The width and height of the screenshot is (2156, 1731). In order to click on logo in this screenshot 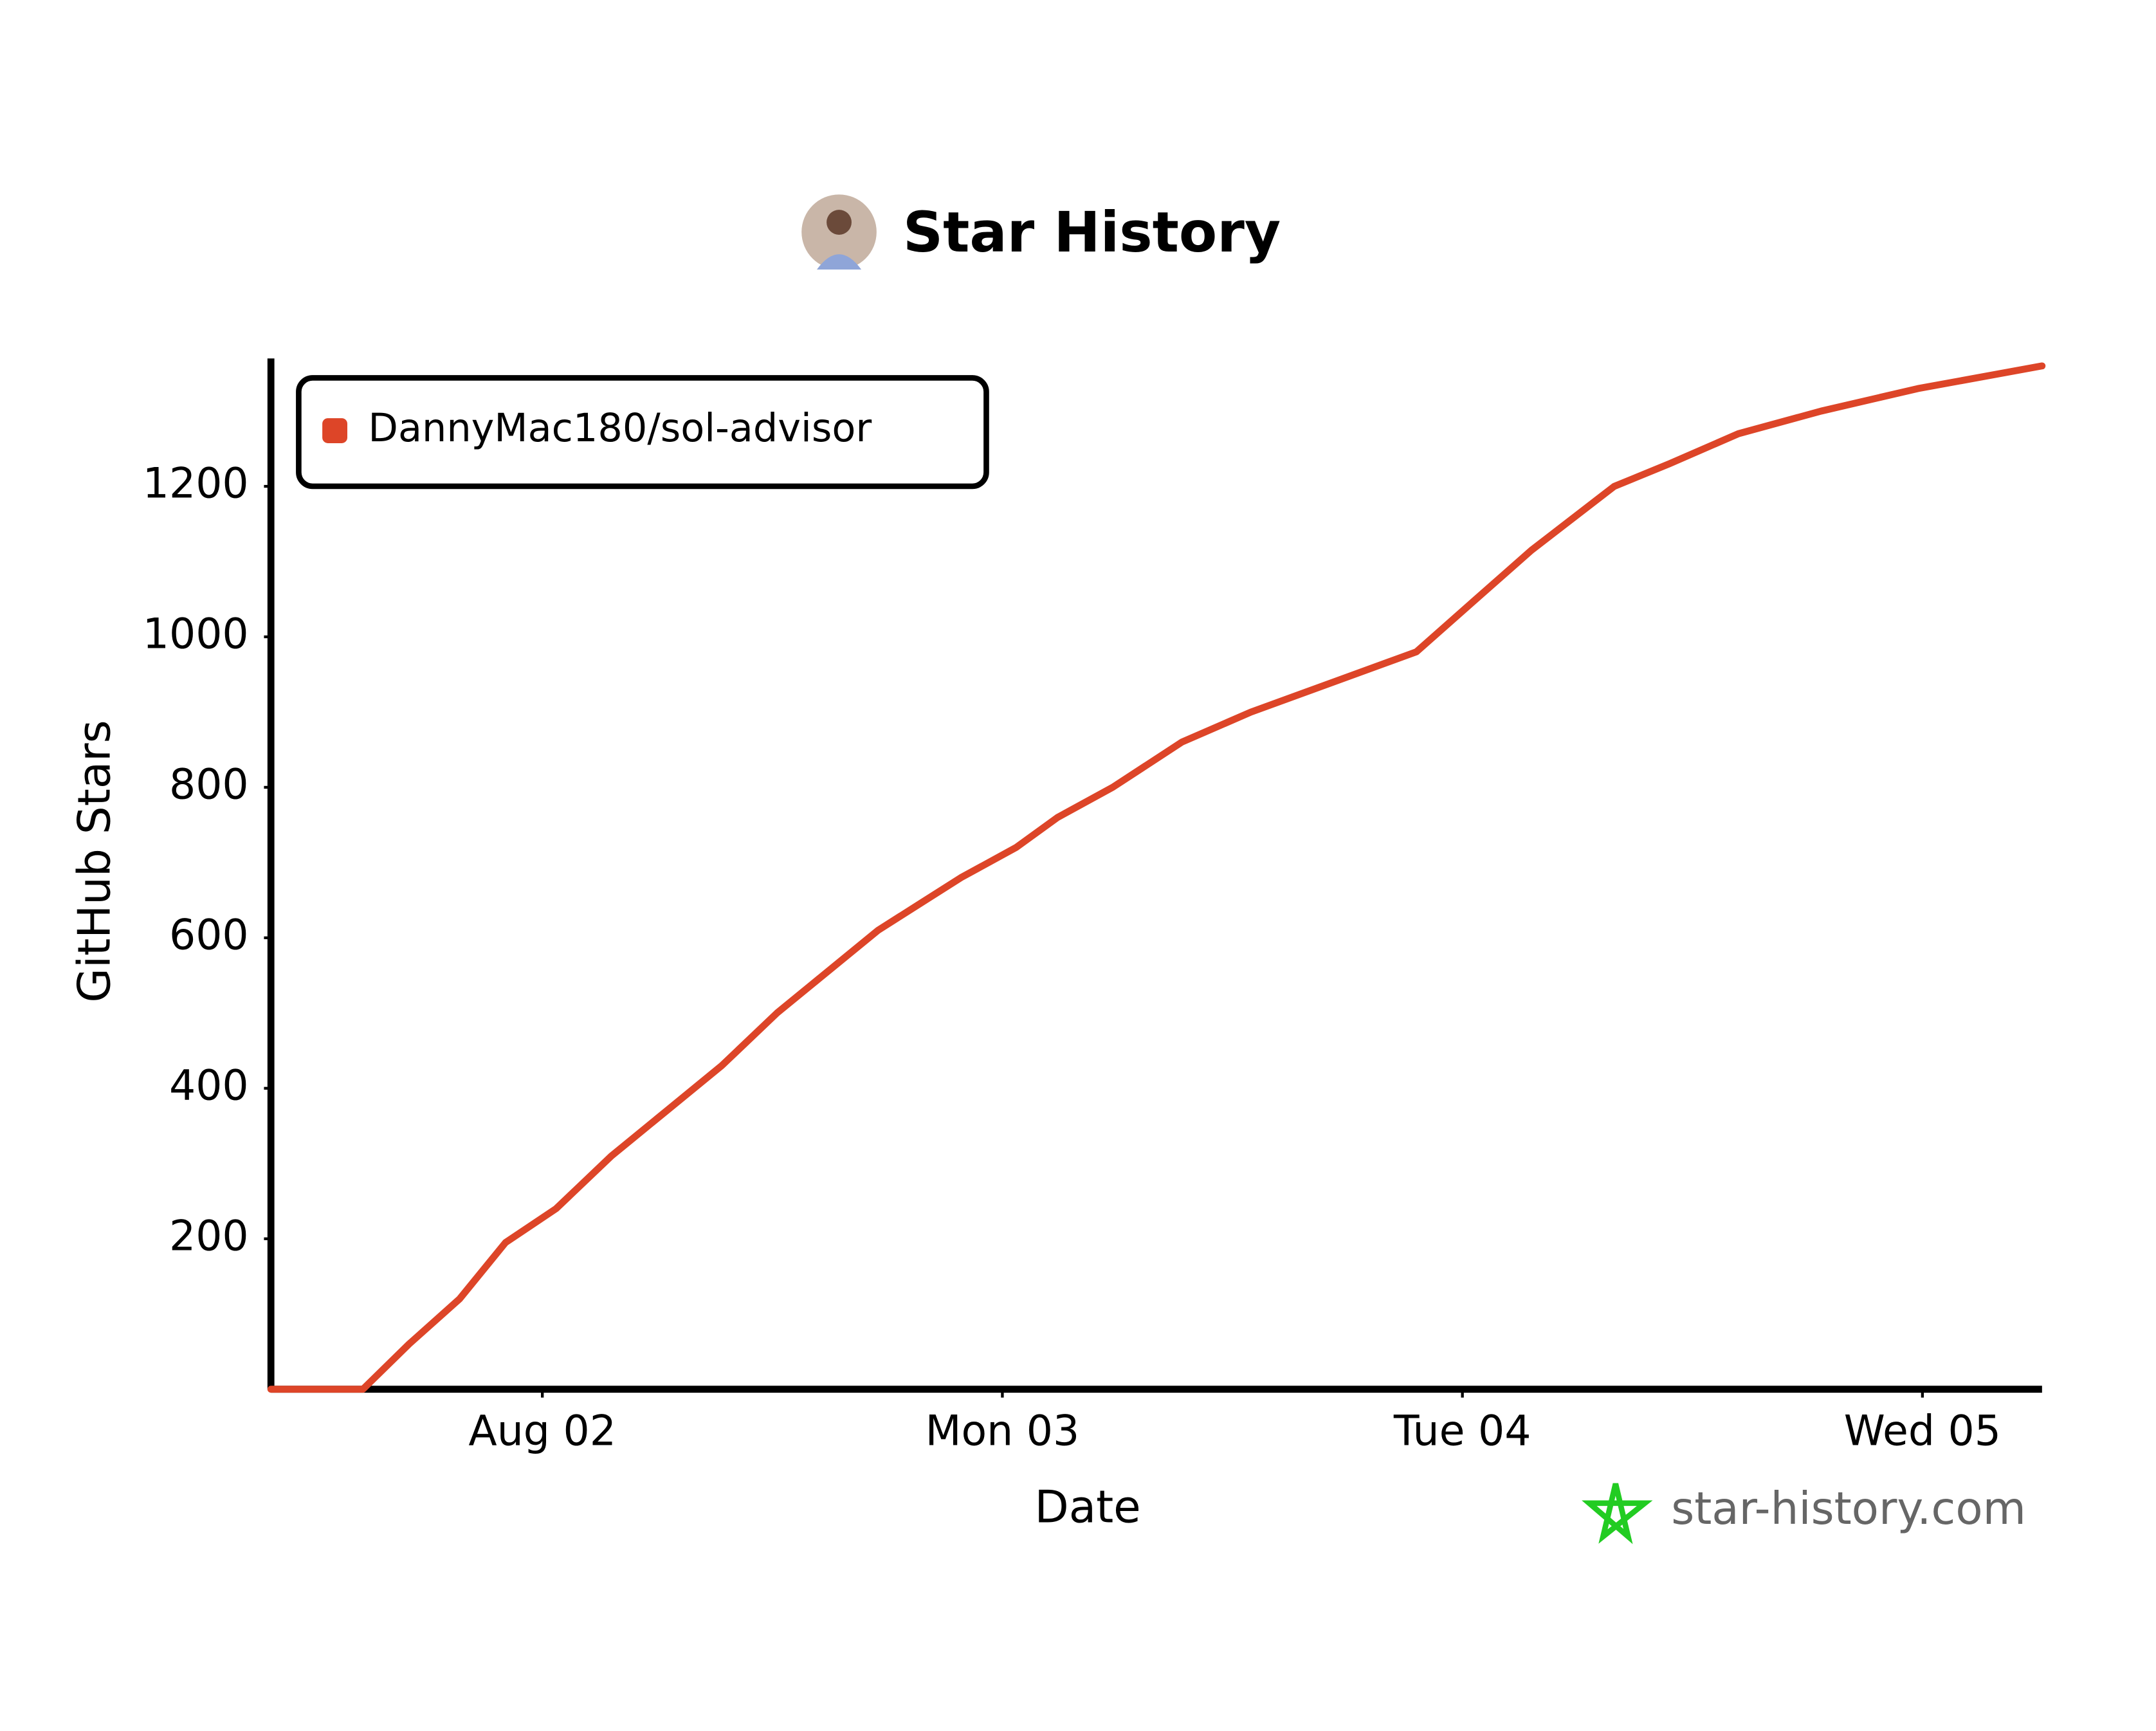, I will do `click(1617, 1513)`.